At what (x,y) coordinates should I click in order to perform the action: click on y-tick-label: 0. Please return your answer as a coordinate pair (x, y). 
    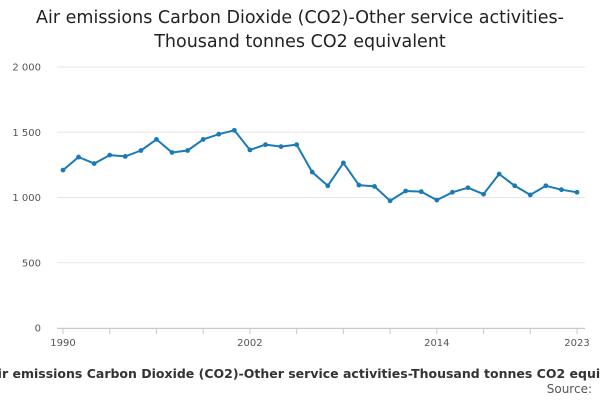
    Looking at the image, I should click on (38, 329).